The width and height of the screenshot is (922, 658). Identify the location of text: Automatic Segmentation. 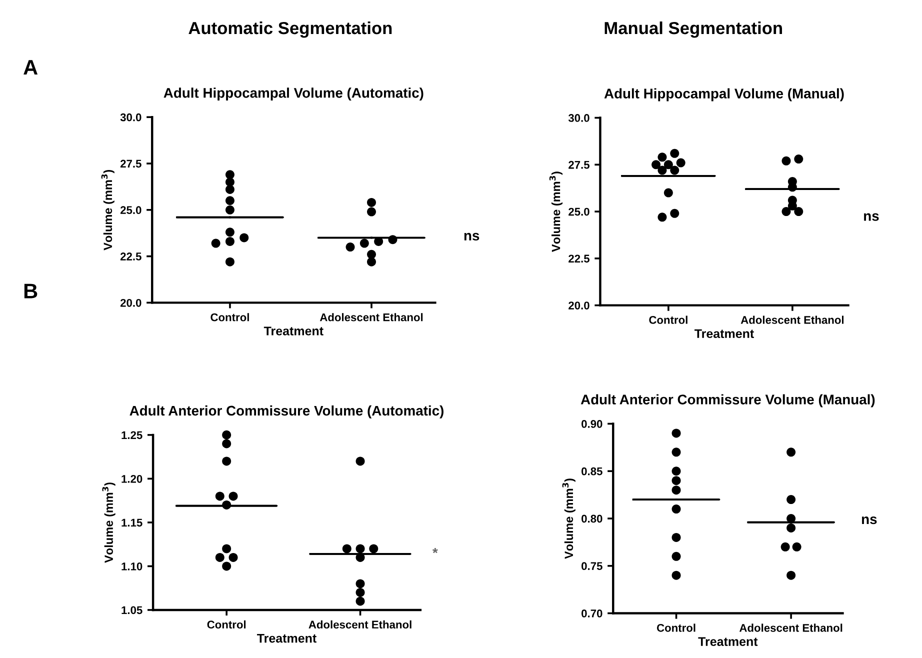
(290, 29).